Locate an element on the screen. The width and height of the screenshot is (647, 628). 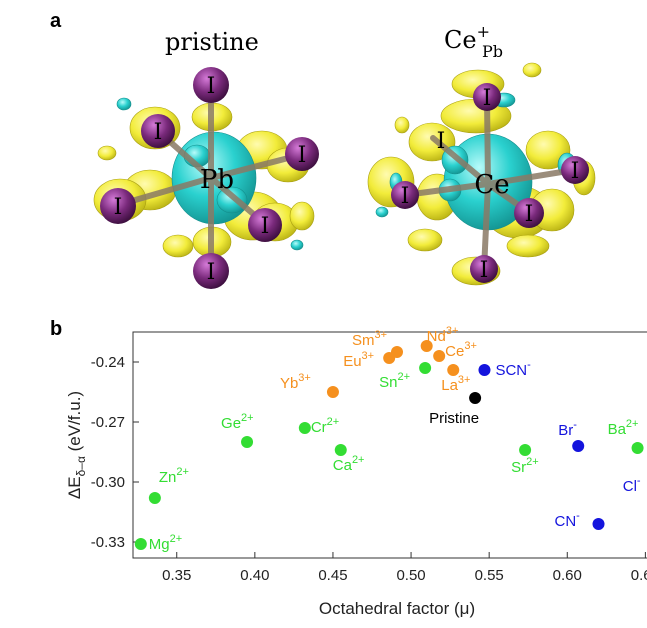
ce-title-charge: + is located at coordinates (483, 31).